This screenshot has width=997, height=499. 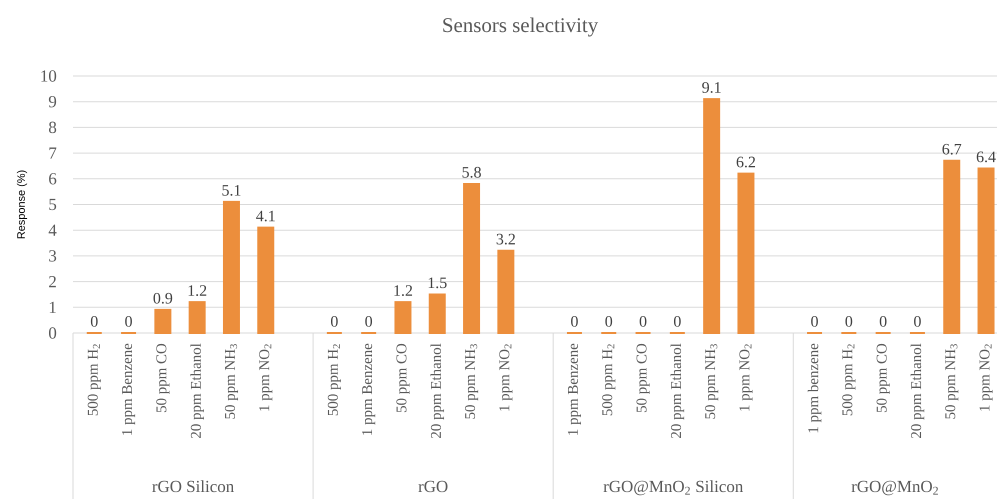 What do you see at coordinates (52, 128) in the screenshot?
I see `y-tick-label: 8` at bounding box center [52, 128].